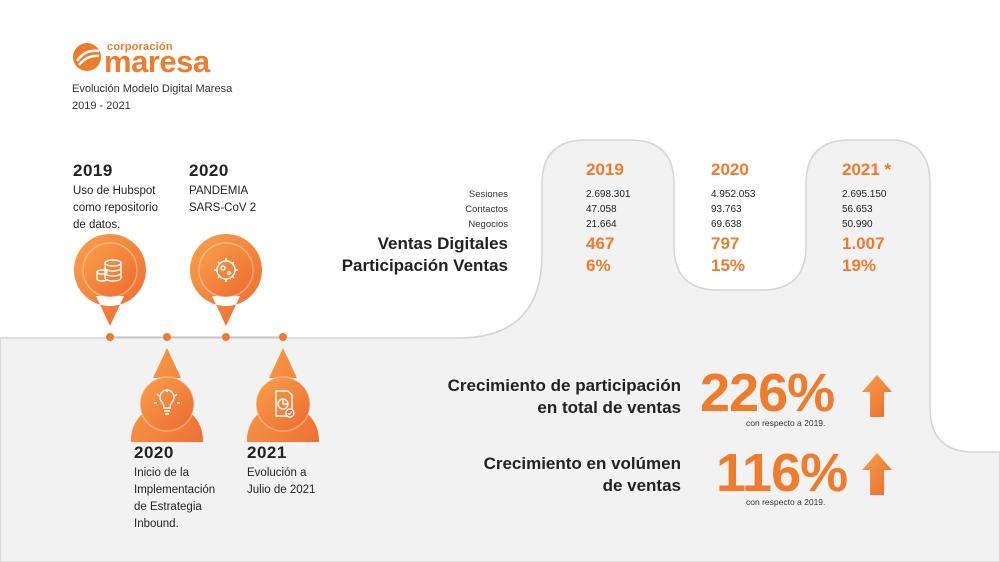 Image resolution: width=1000 pixels, height=562 pixels. What do you see at coordinates (859, 265) in the screenshot?
I see `value-participacion: 19%` at bounding box center [859, 265].